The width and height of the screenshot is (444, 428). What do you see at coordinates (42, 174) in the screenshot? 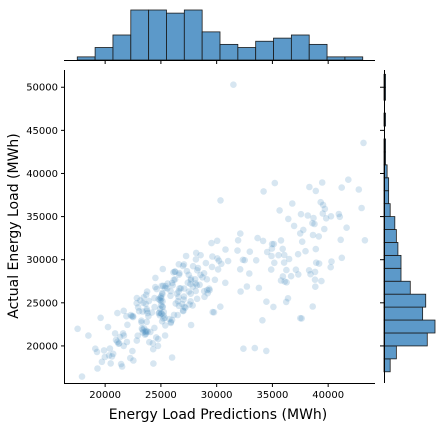
I see `y-tick-label: 40000` at bounding box center [42, 174].